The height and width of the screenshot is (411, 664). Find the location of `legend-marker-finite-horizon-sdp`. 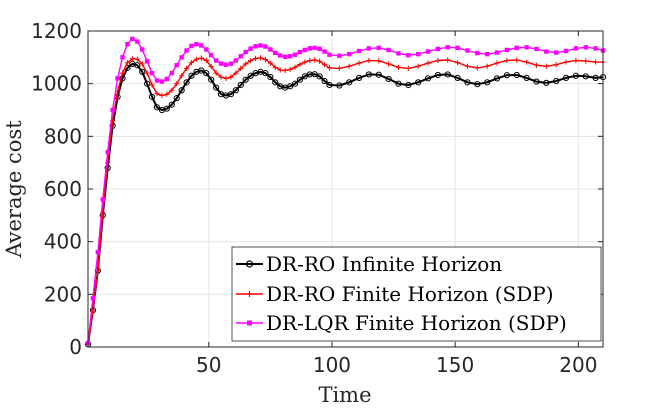

legend-marker-finite-horizon-sdp is located at coordinates (249, 294).